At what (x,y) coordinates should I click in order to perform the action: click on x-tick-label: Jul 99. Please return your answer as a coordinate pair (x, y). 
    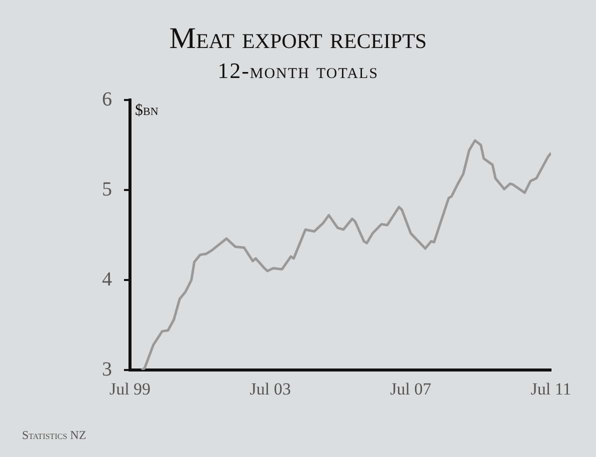
    Looking at the image, I should click on (130, 389).